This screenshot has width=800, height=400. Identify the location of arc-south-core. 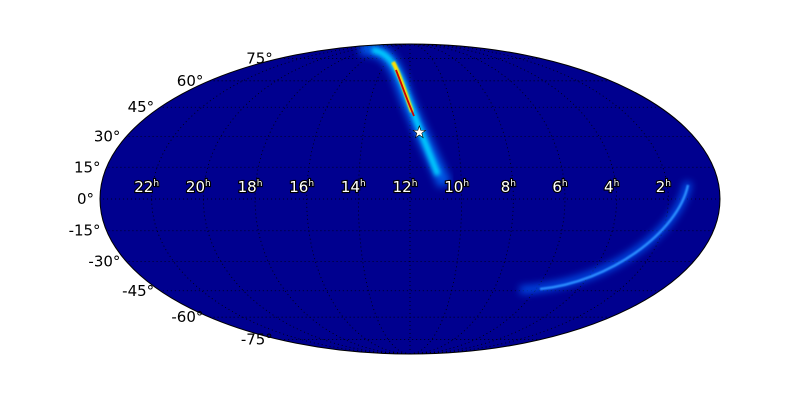
(614, 237).